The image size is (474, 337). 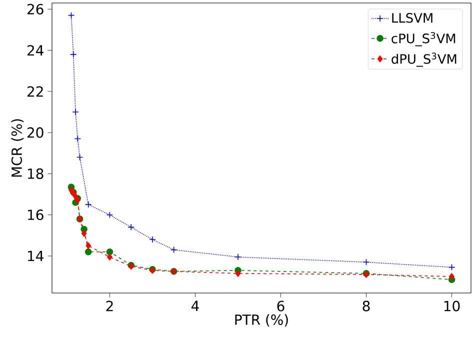 I want to click on x-axis-title: PTR (%), so click(x=261, y=320).